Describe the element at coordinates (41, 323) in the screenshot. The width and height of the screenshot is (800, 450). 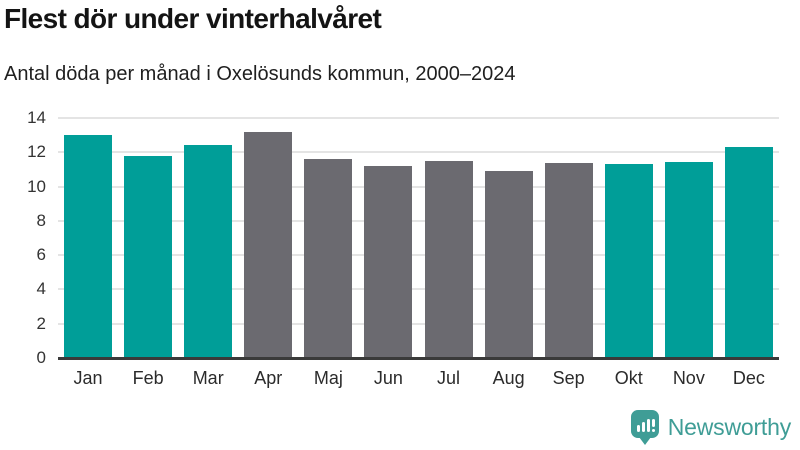
I see `y-tick-label: 2` at that location.